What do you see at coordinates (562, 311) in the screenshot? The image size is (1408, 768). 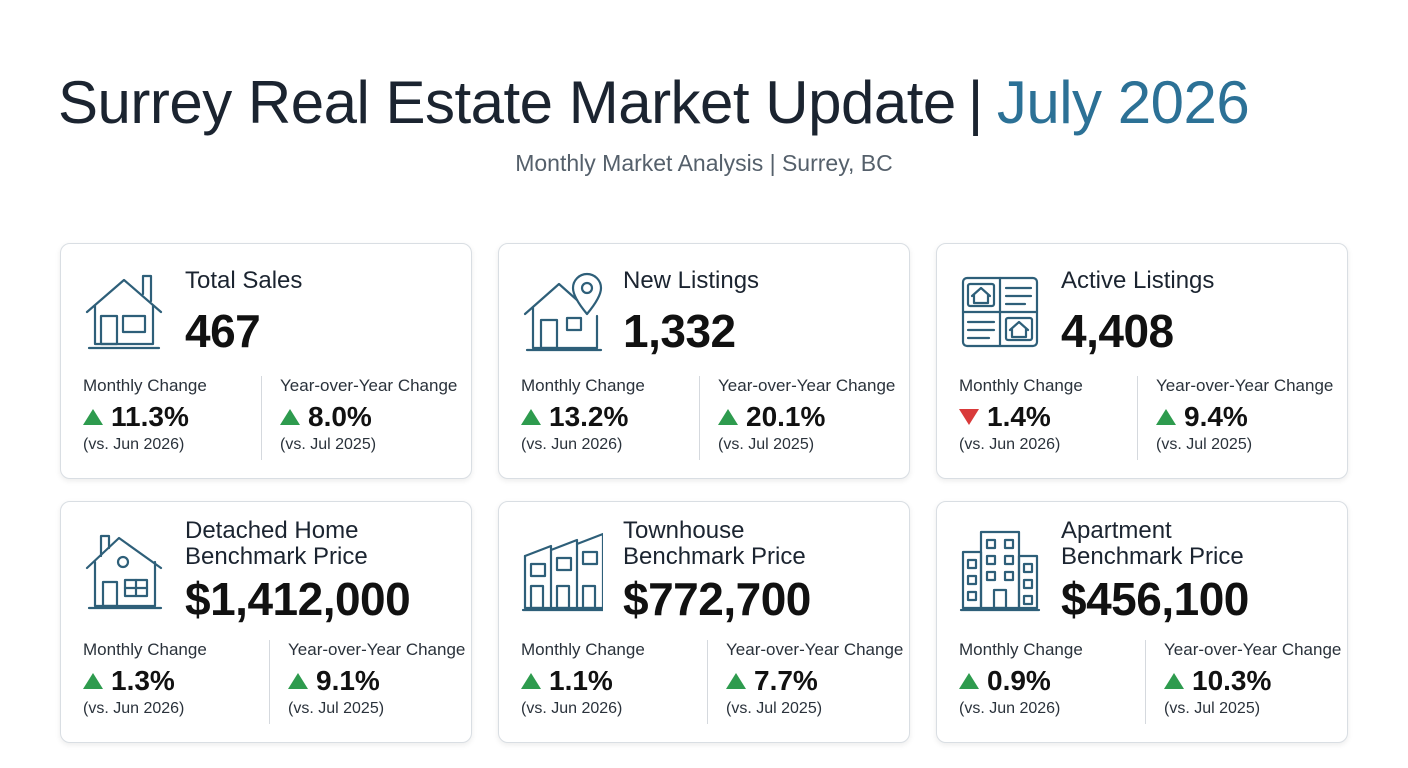 I see `house-location-pin-icon` at bounding box center [562, 311].